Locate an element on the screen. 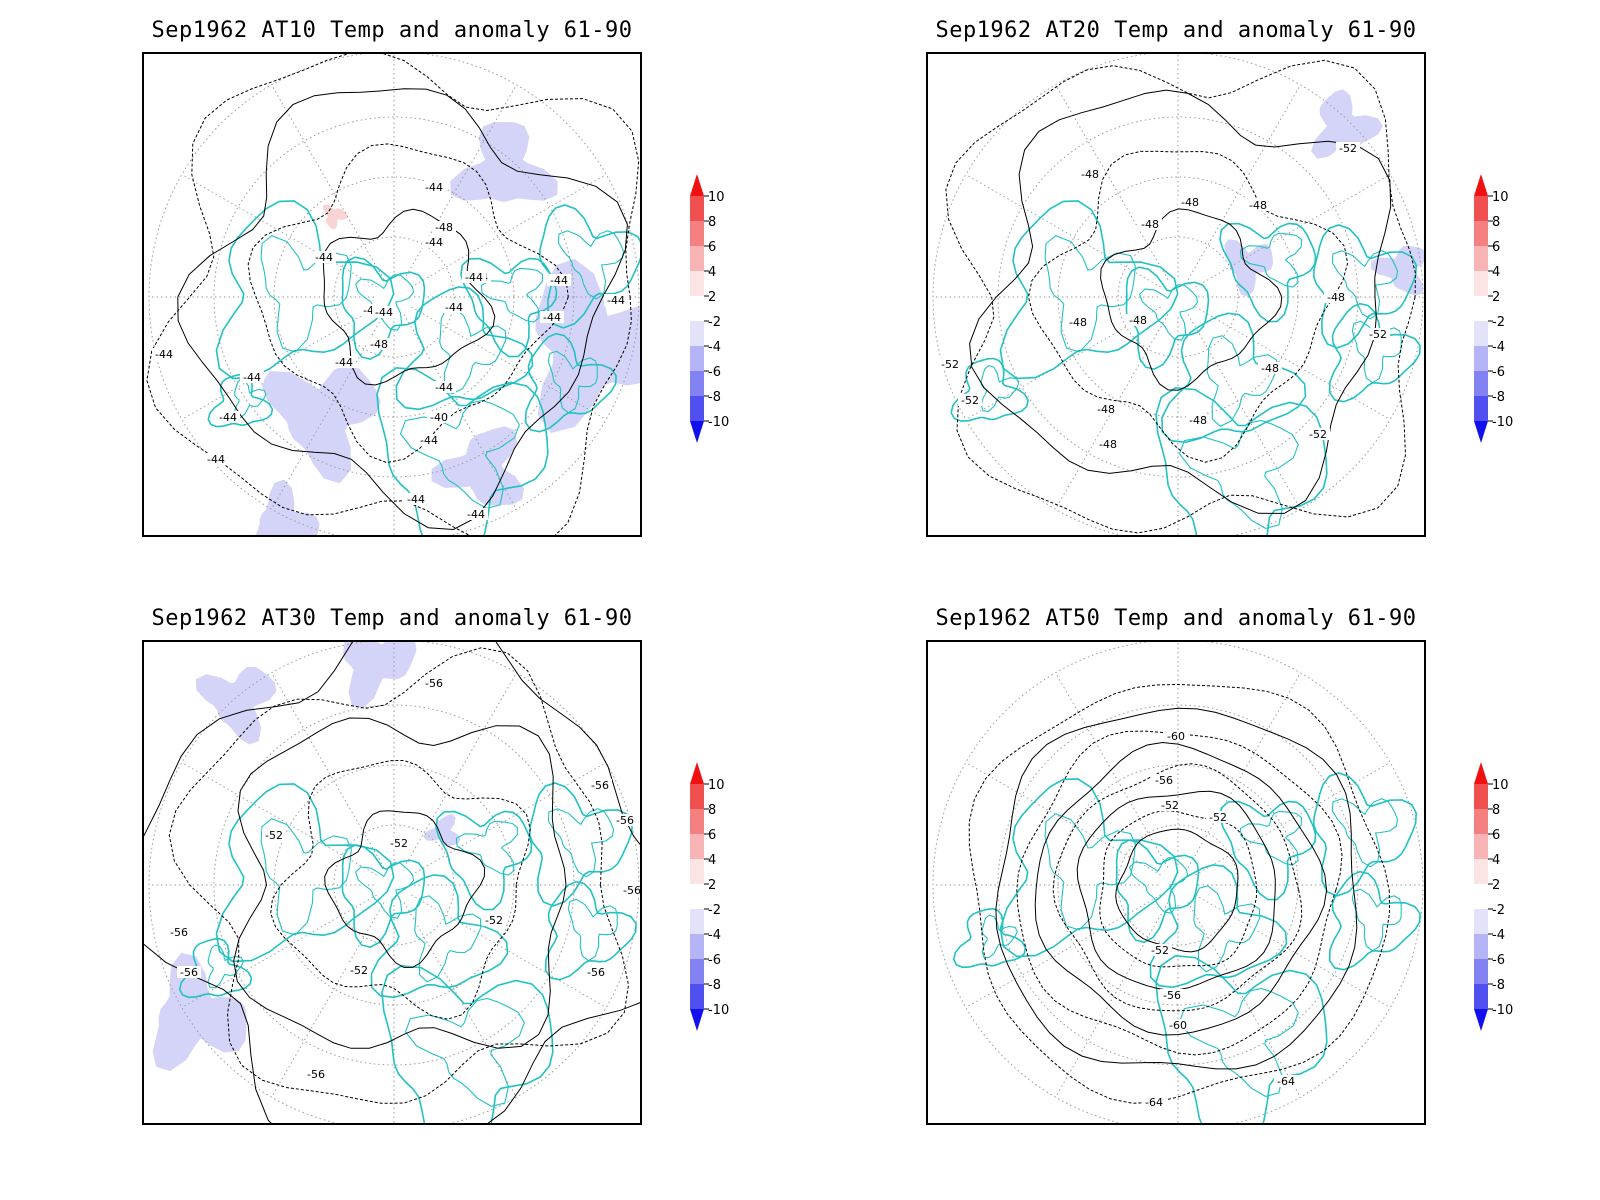  colorbar-arrow-top is located at coordinates (697, 185).